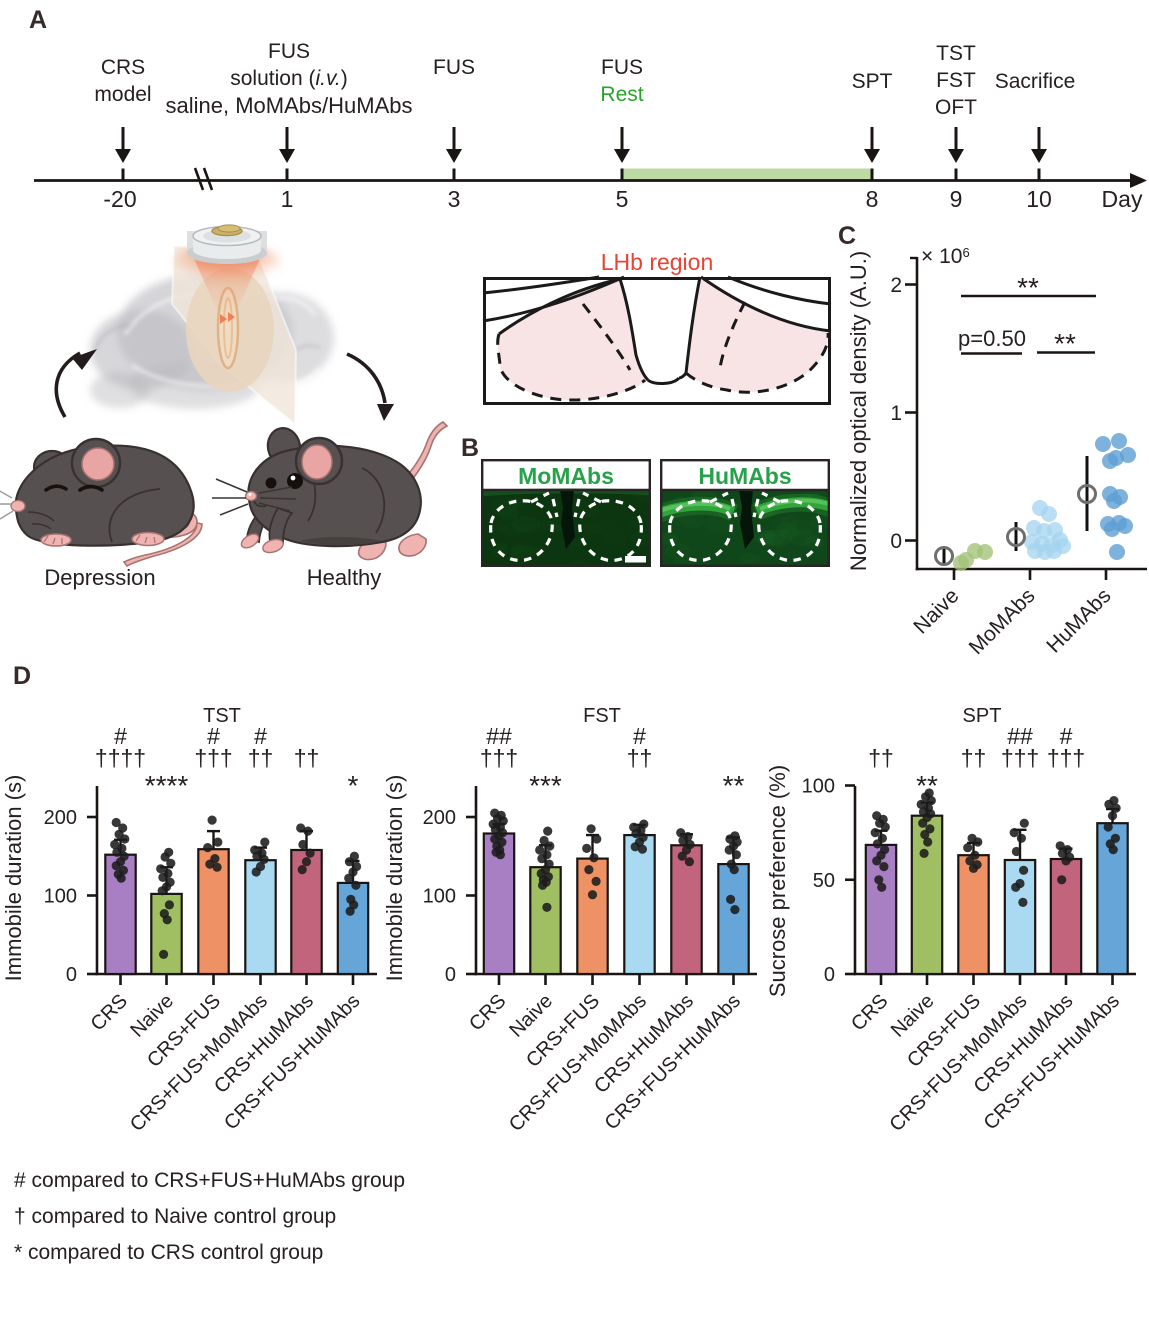  What do you see at coordinates (896, 413) in the screenshot?
I see `svg-text: 1` at bounding box center [896, 413].